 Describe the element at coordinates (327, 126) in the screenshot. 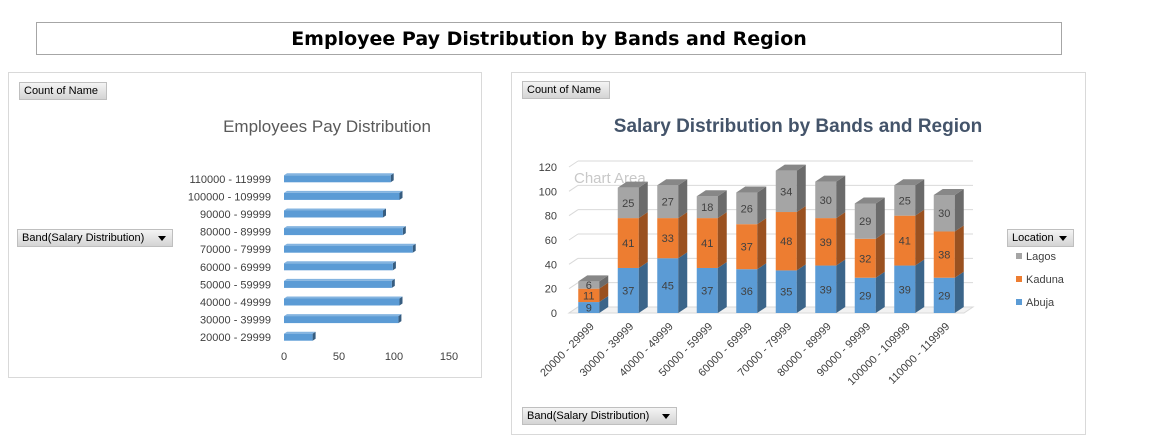

I see `chart-title: Employees Pay Distribution` at that location.